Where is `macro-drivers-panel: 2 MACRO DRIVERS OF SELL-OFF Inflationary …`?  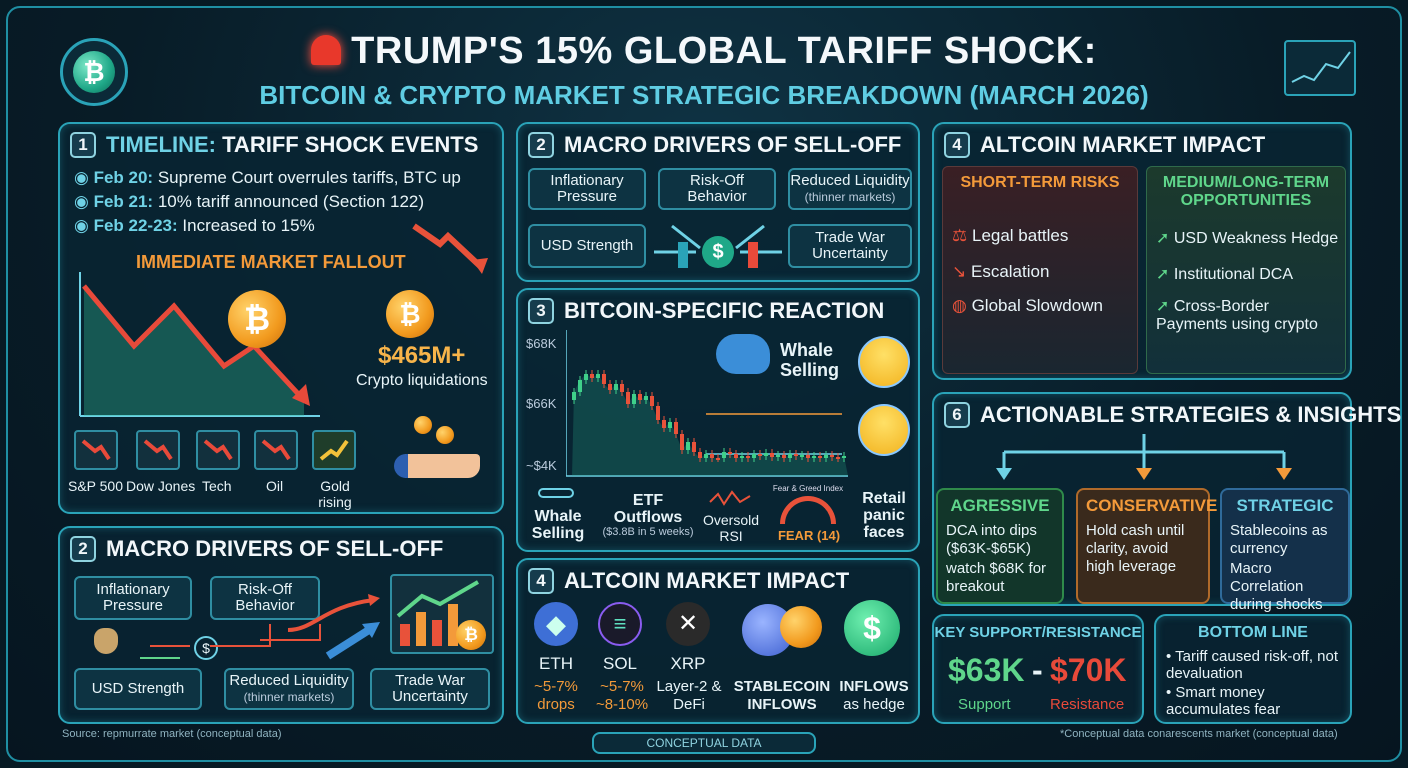 macro-drivers-panel: 2 MACRO DRIVERS OF SELL-OFF Inflationary … is located at coordinates (718, 202).